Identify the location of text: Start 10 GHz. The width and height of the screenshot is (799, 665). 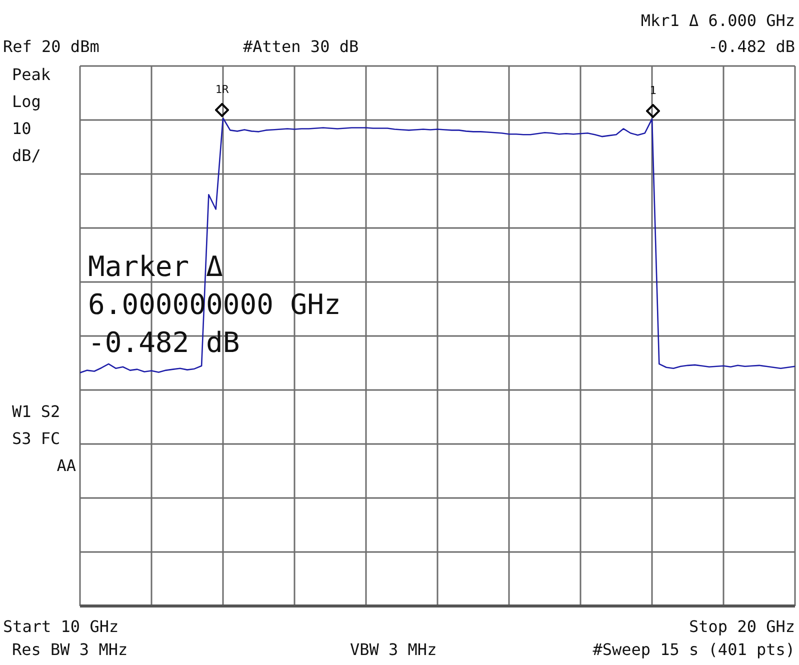
(61, 626).